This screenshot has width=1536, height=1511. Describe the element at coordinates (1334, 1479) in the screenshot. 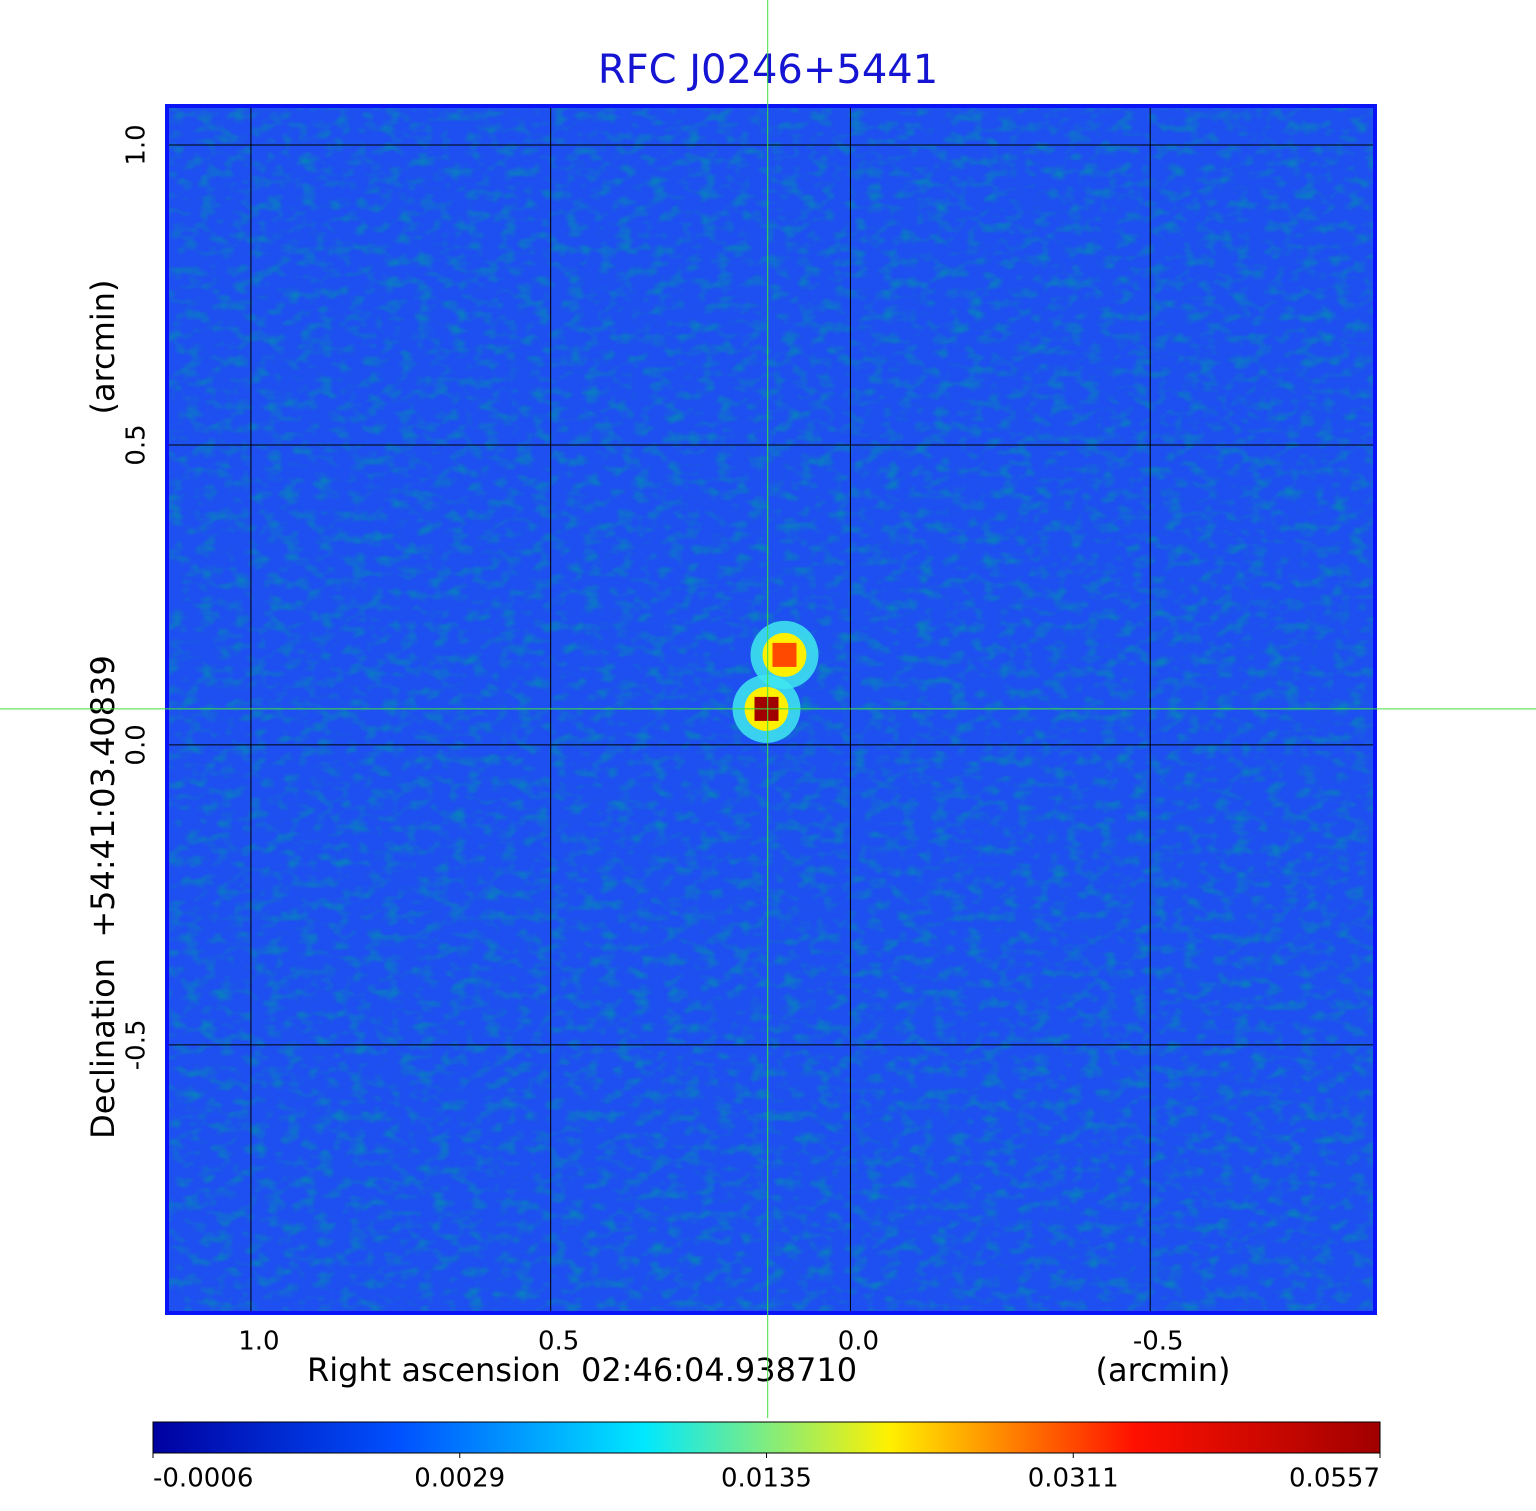

I see `colorbar-tick-label: 0.0557` at that location.